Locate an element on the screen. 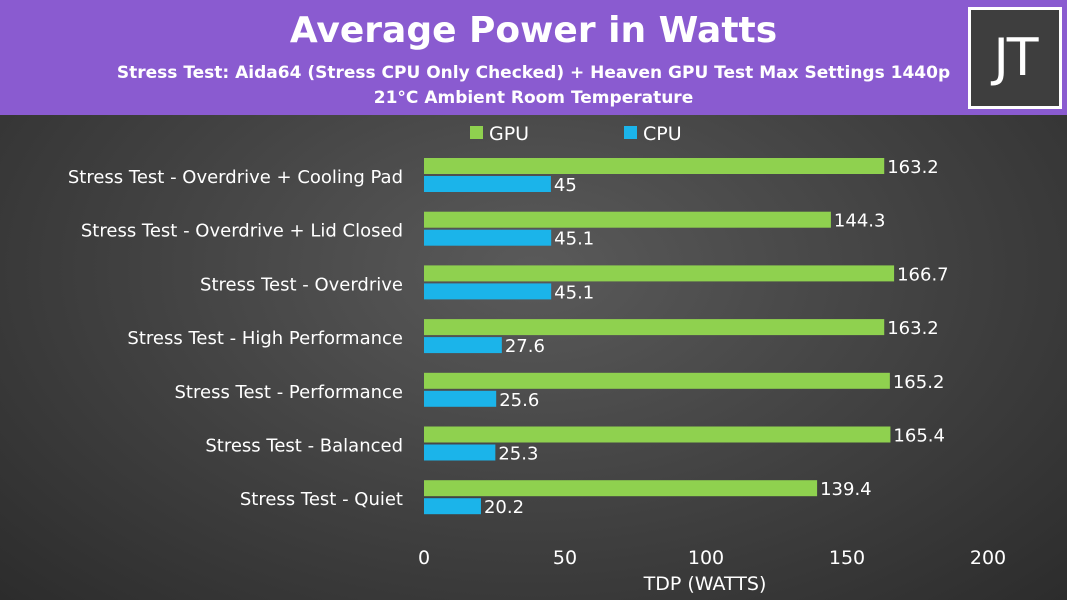 The width and height of the screenshot is (1067, 600). category-label: Stress Test - Overdrive + Cooling Pad is located at coordinates (235, 177).